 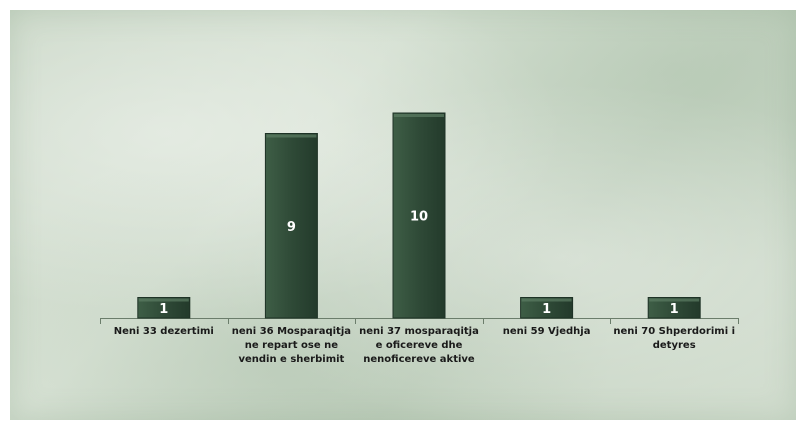 I want to click on category-label: neni 70 Shperdorimi i detyres, so click(x=674, y=338).